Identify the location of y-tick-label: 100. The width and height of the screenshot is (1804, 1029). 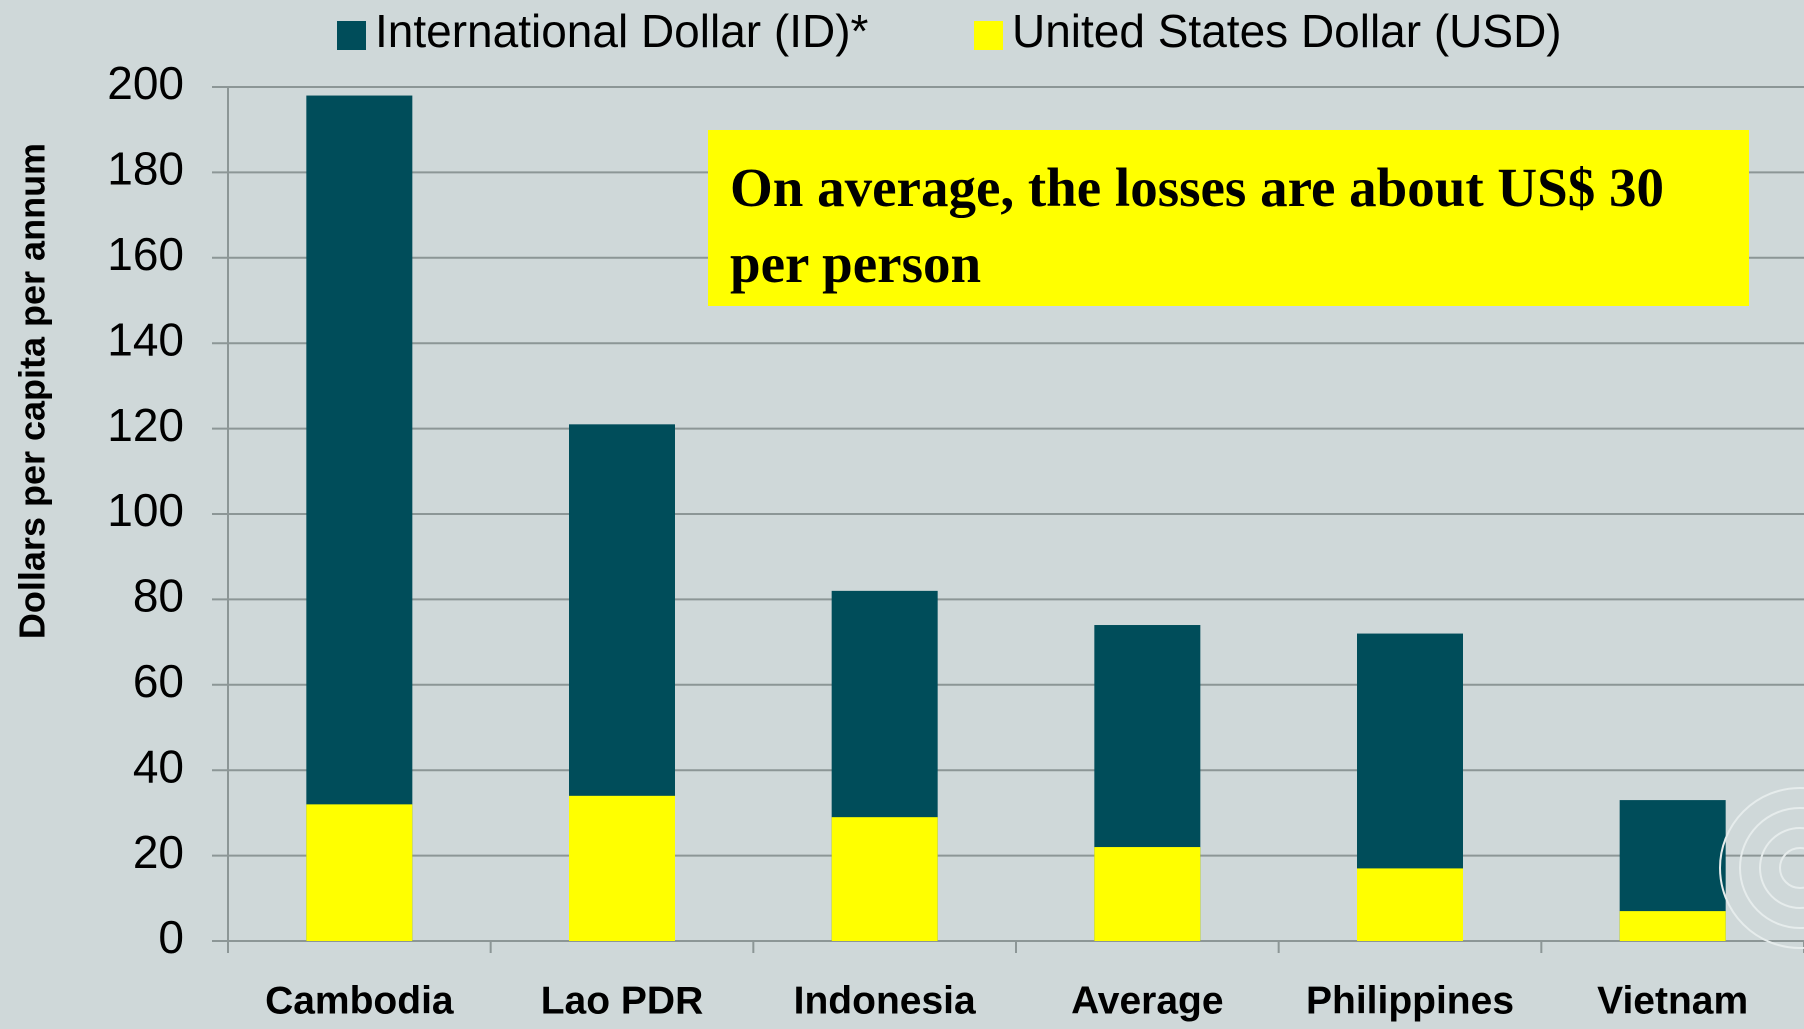
(145, 510).